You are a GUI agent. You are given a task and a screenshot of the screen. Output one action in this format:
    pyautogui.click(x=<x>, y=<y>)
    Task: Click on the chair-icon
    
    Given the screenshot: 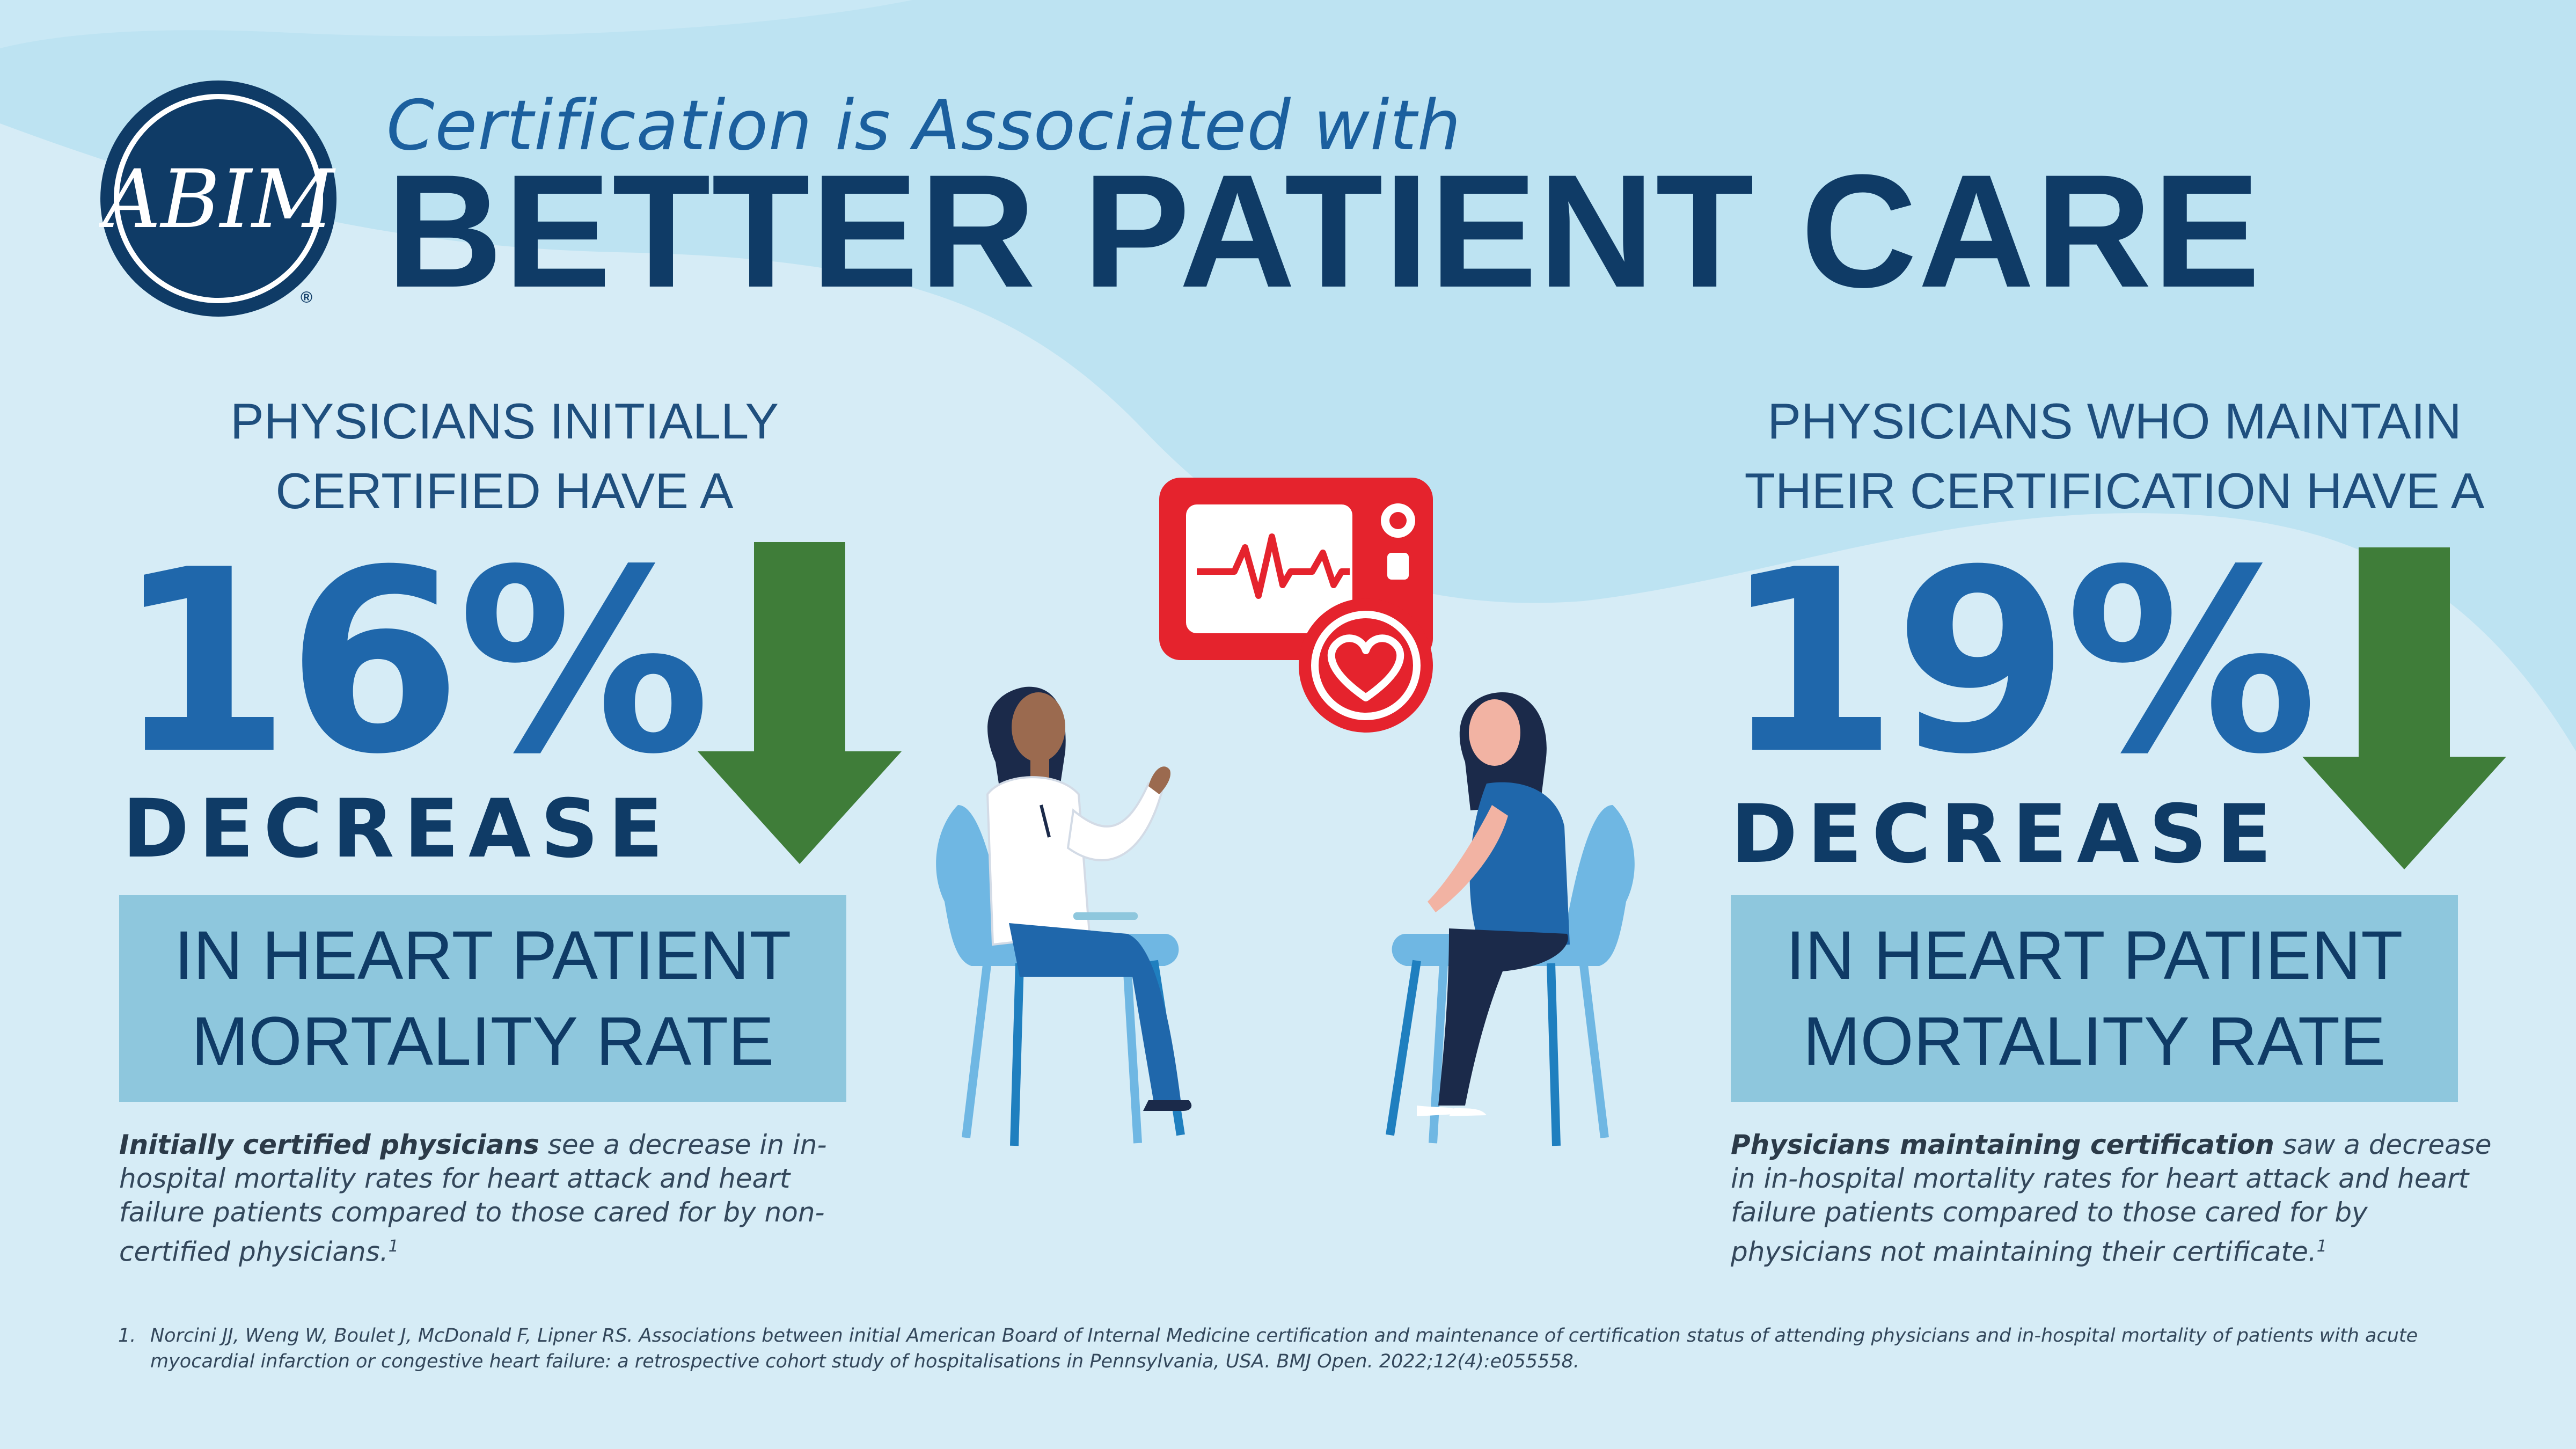 What is the action you would take?
    pyautogui.click(x=1510, y=975)
    